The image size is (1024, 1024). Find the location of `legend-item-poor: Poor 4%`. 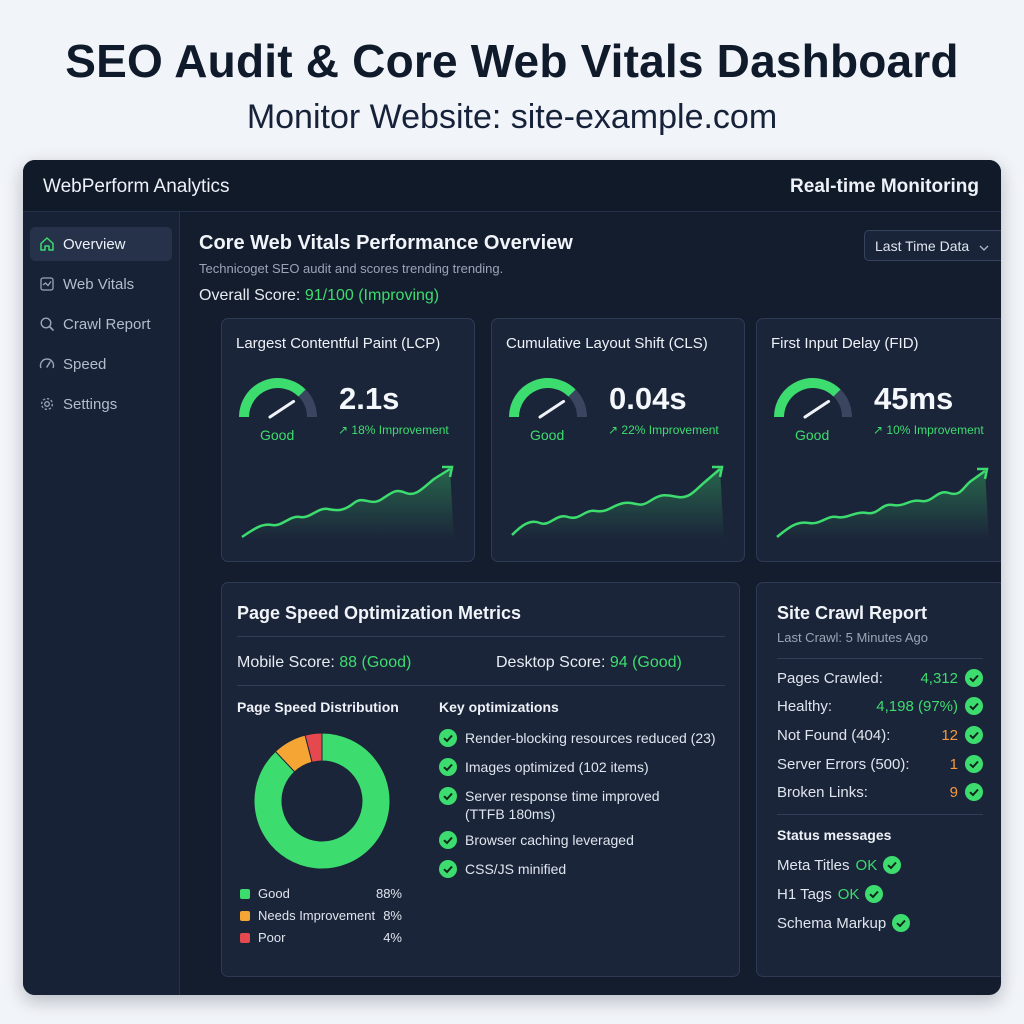

legend-item-poor: Poor 4% is located at coordinates (321, 937).